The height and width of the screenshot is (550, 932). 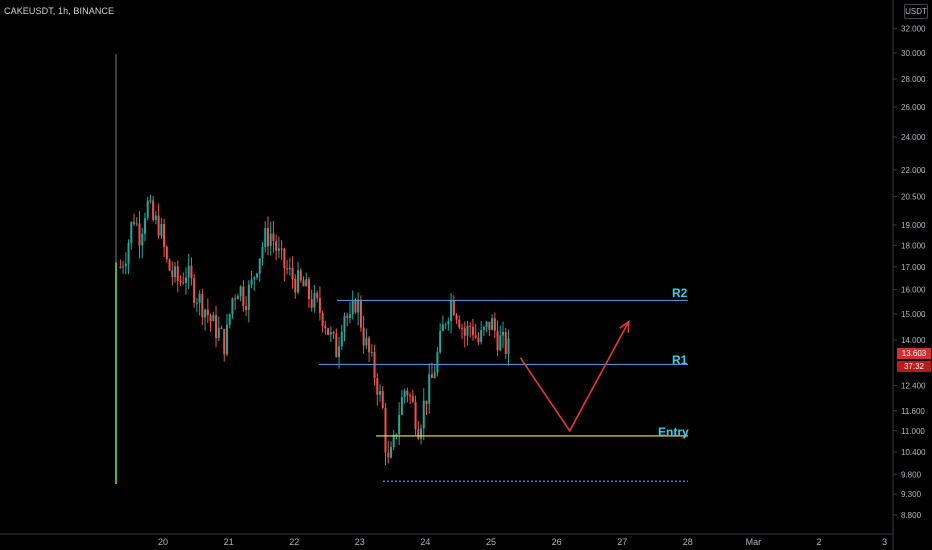 I want to click on price-label: 12.400, so click(x=913, y=386).